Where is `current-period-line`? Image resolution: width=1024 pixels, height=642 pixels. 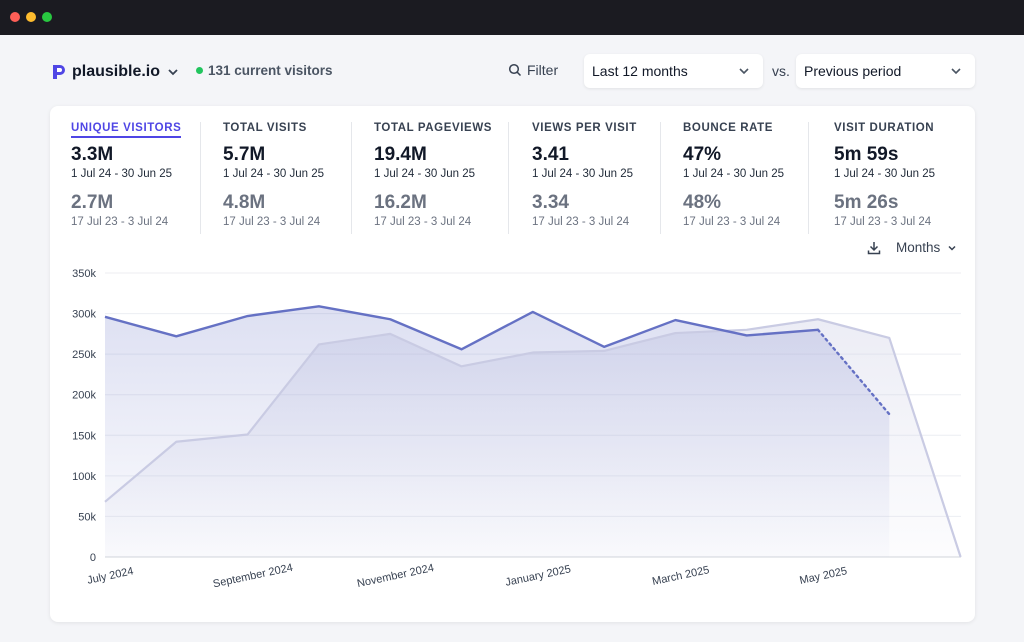 current-period-line is located at coordinates (461, 328).